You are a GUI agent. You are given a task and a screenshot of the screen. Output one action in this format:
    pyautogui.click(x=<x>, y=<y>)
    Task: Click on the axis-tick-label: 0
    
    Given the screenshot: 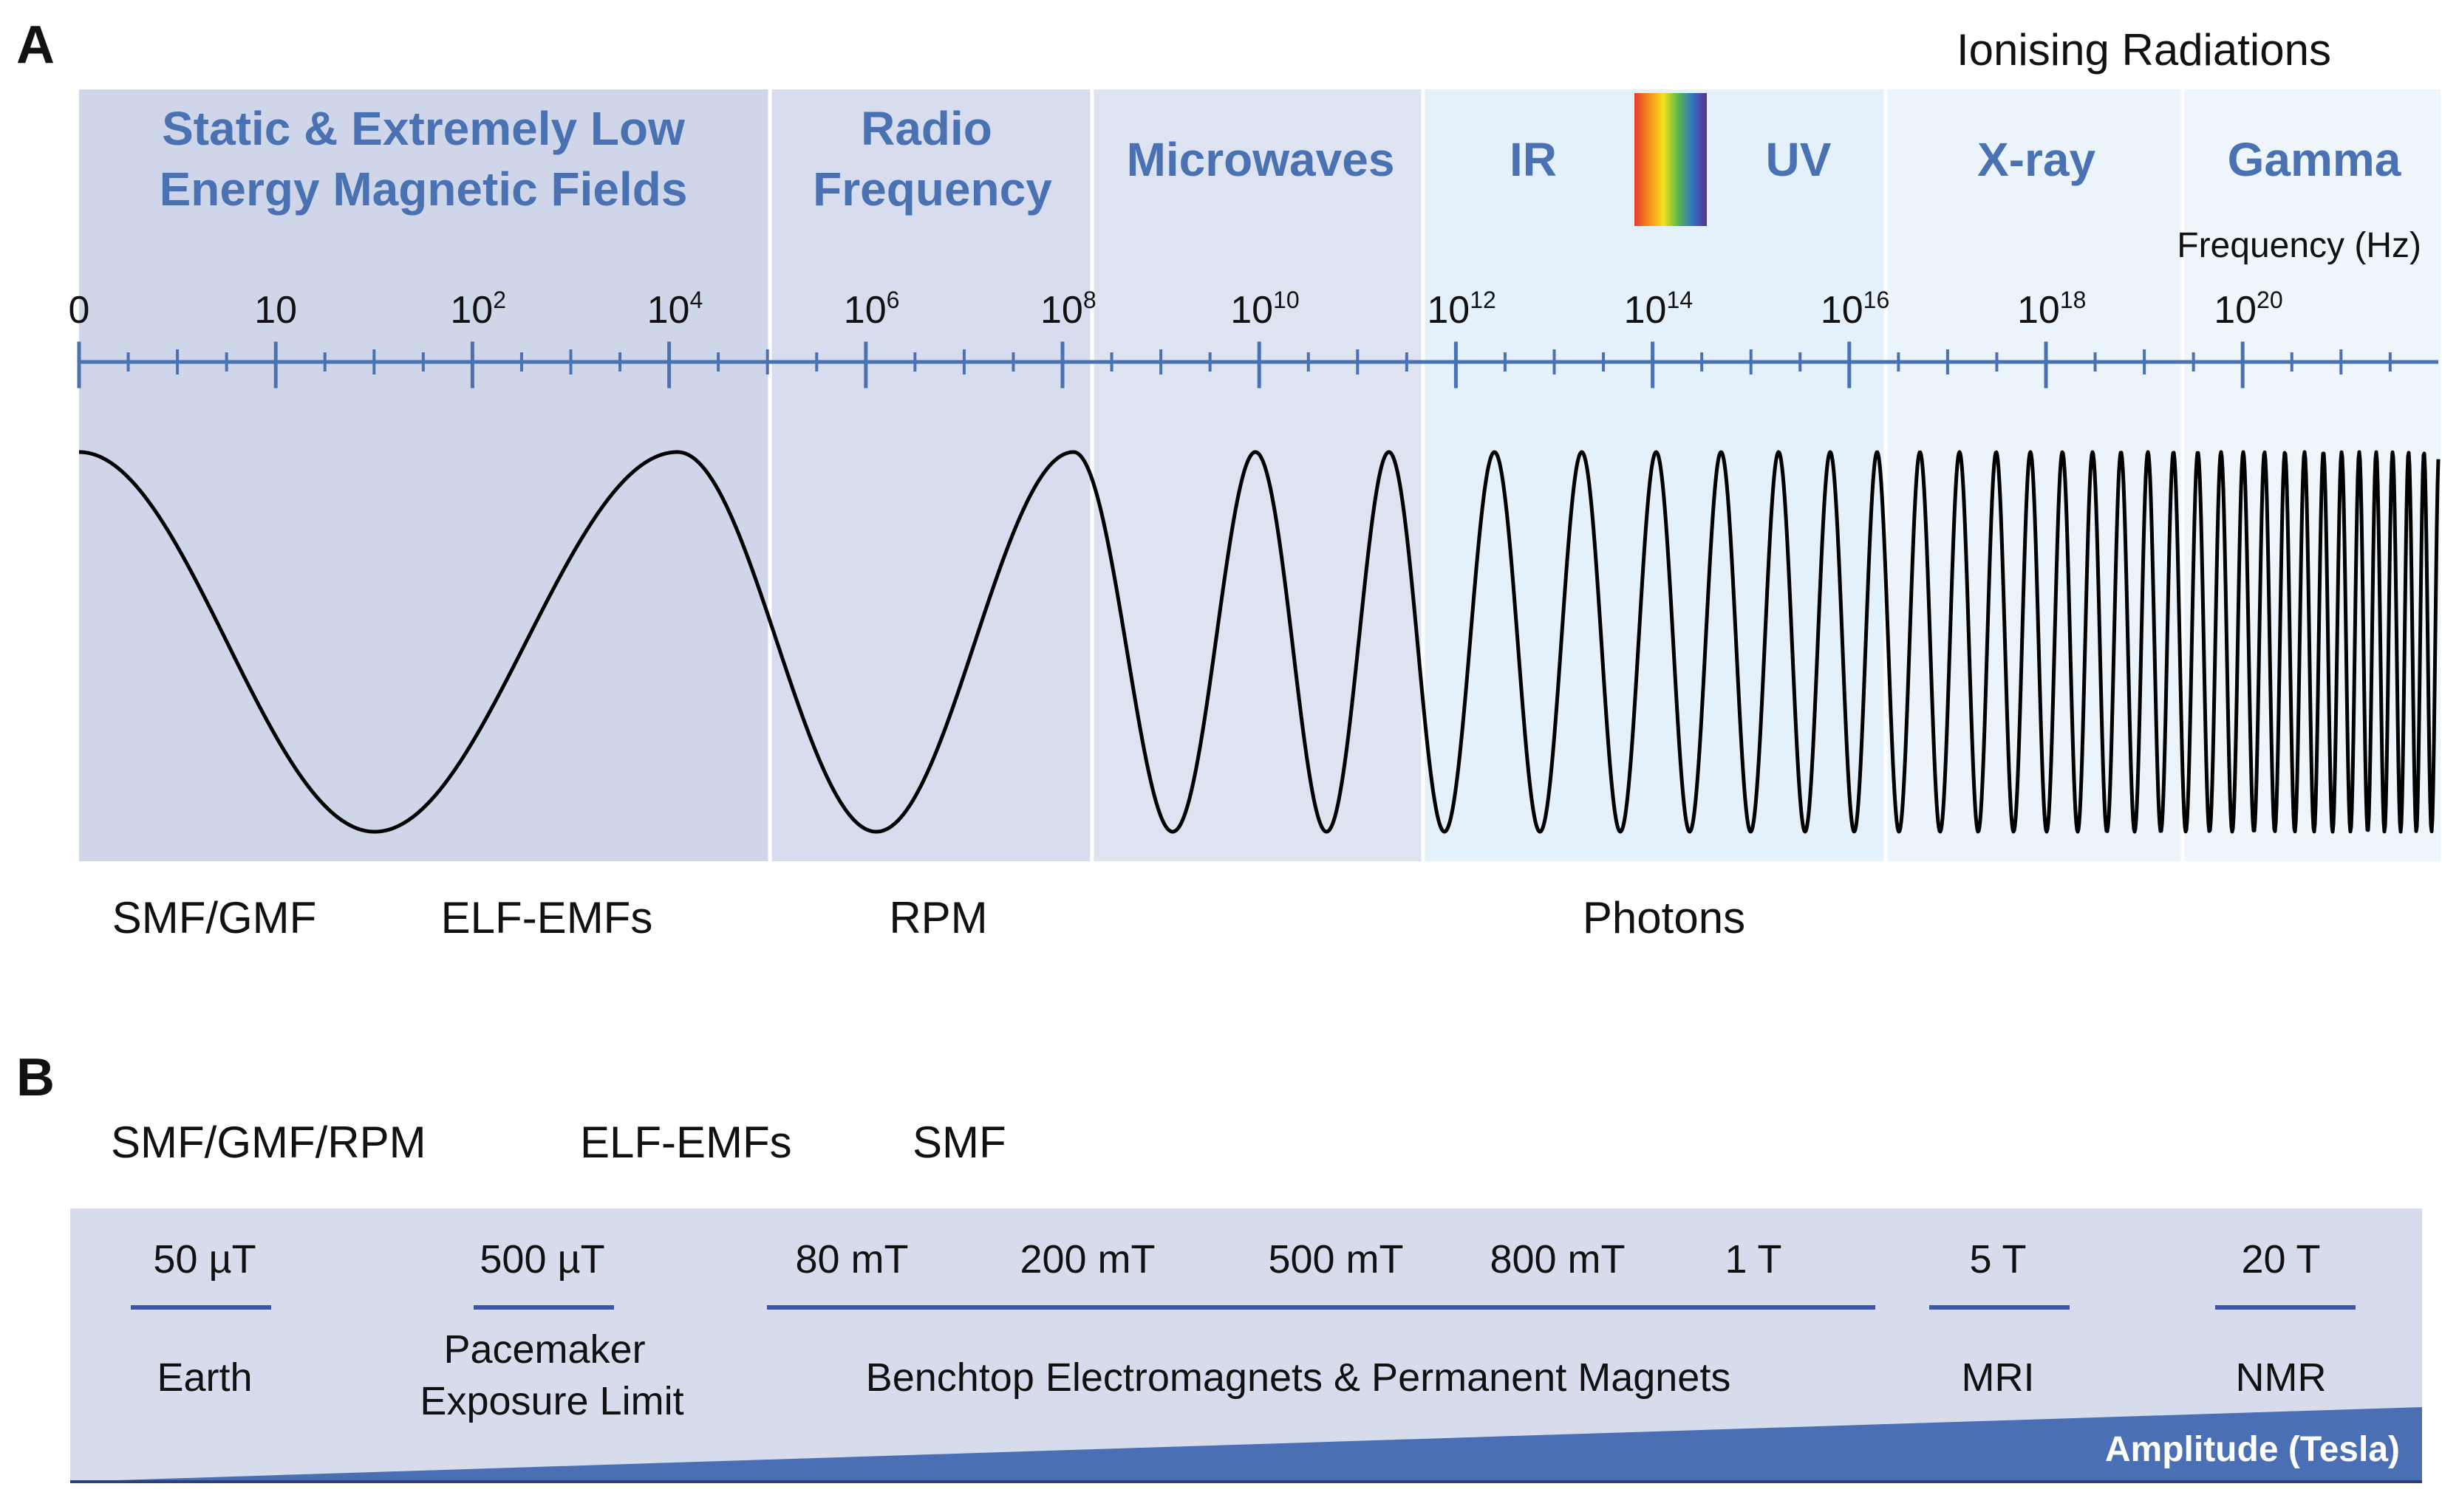 What is the action you would take?
    pyautogui.click(x=79, y=310)
    